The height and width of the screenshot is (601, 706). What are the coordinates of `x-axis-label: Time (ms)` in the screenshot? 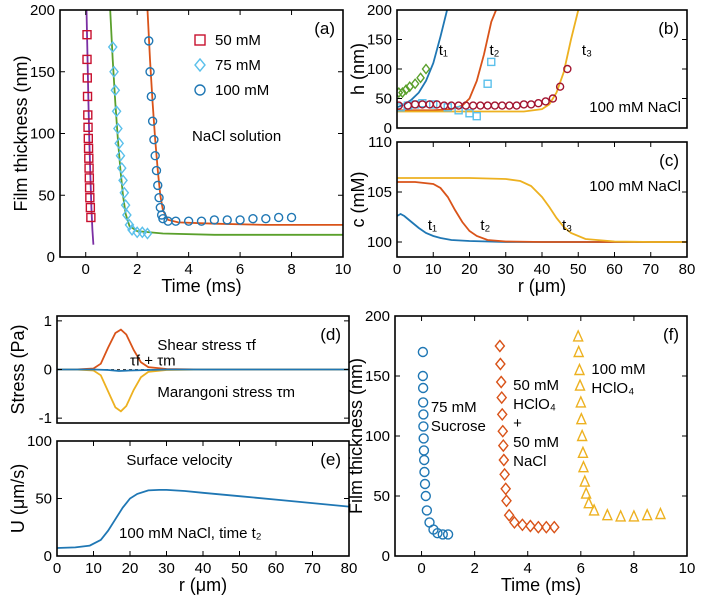 It's located at (541, 585).